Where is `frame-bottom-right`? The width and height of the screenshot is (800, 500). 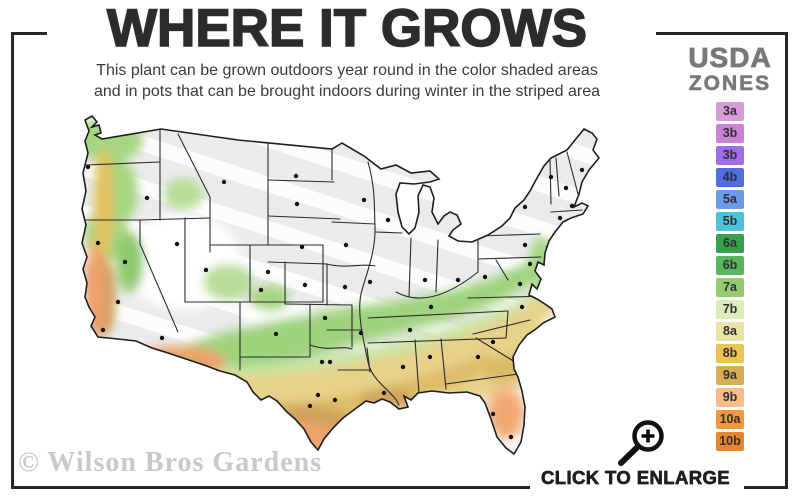 frame-bottom-right is located at coordinates (766, 487).